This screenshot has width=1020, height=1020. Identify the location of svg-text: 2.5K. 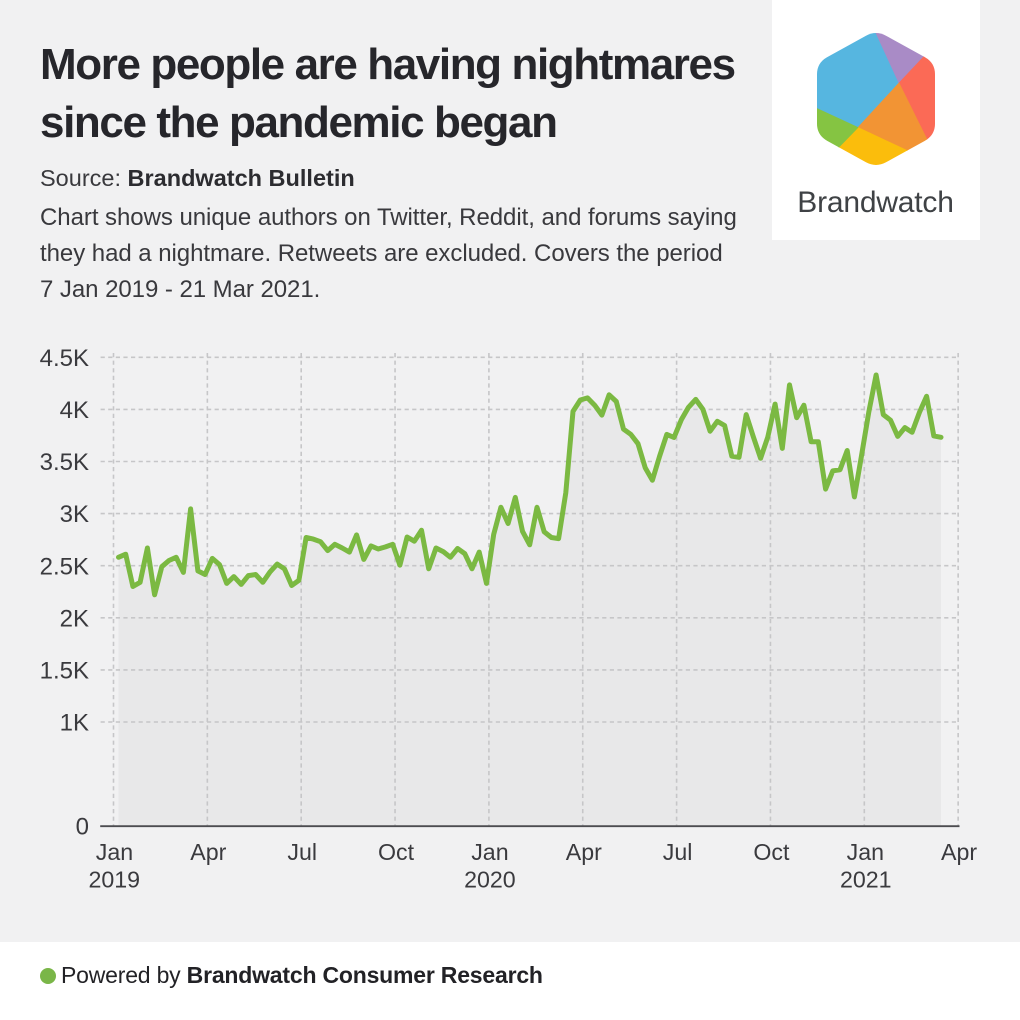
(64, 566).